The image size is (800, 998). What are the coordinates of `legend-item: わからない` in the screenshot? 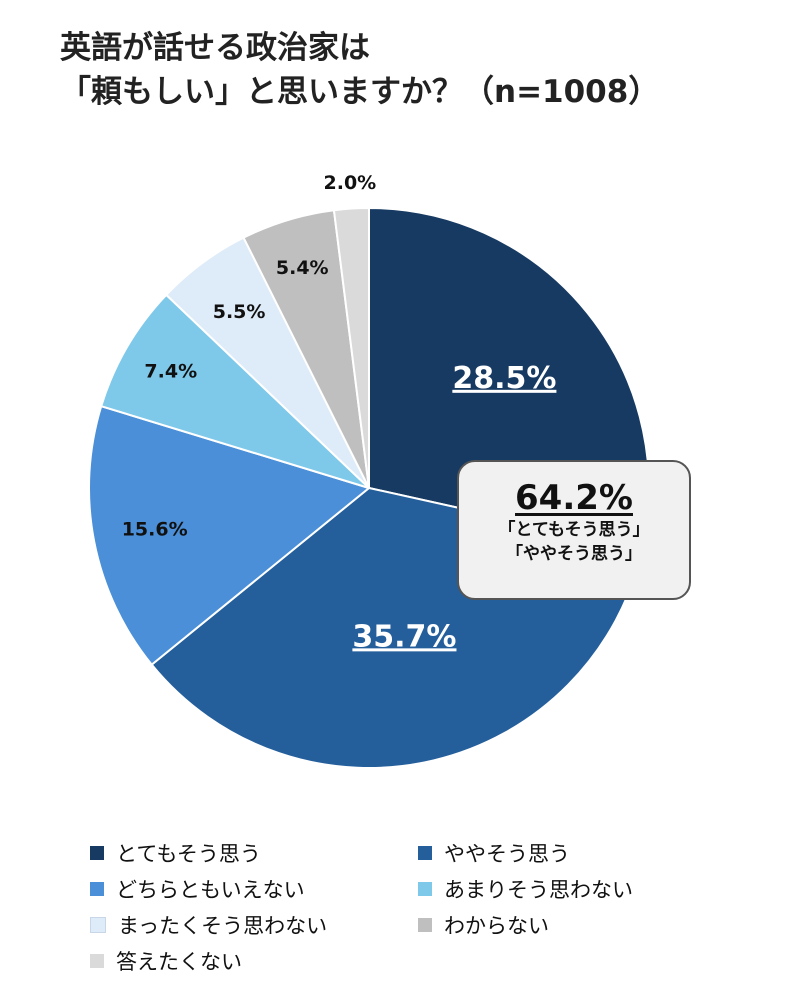 It's located at (568, 925).